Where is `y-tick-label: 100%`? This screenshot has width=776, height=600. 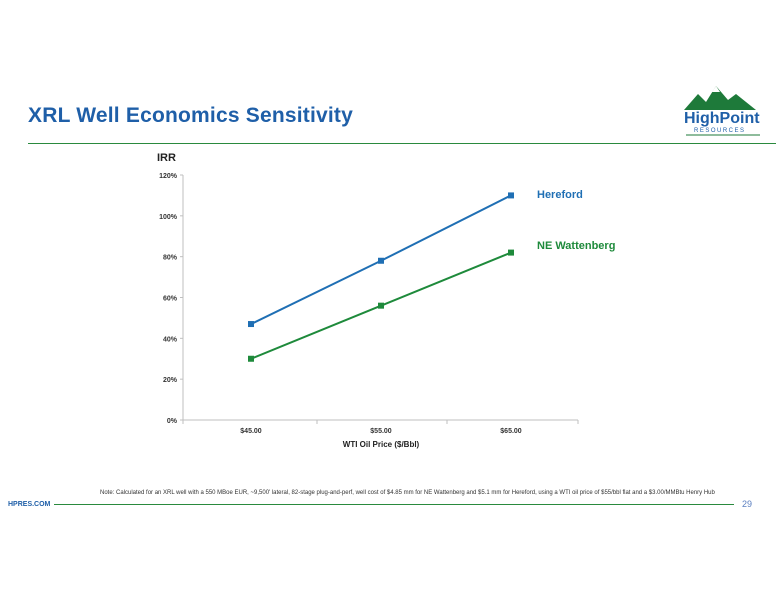
y-tick-label: 100% is located at coordinates (168, 217).